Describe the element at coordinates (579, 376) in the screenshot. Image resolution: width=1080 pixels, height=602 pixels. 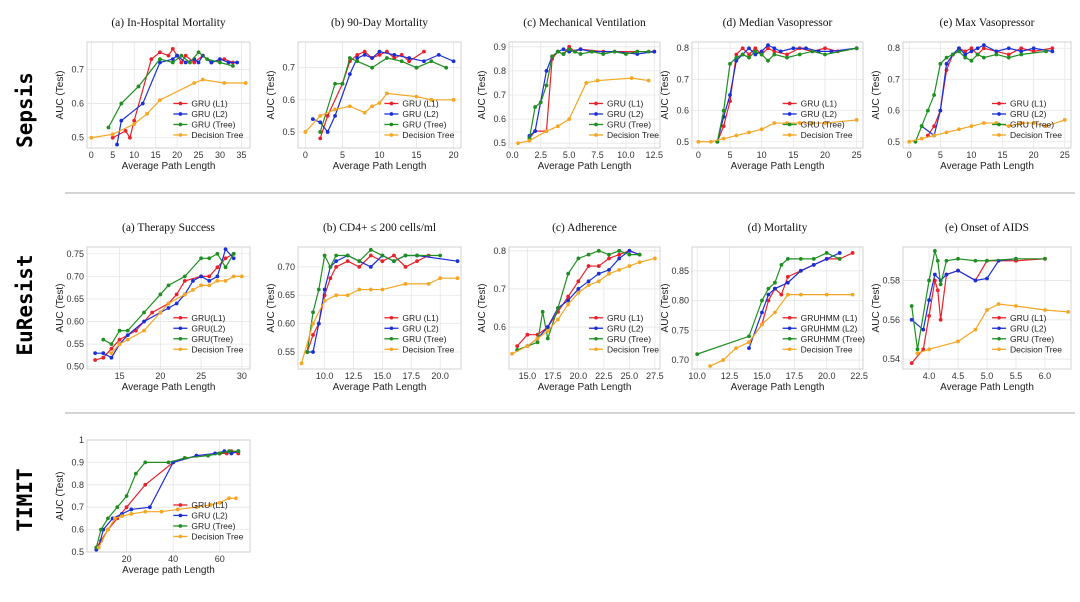
I see `x-tick-label: 20.0` at that location.